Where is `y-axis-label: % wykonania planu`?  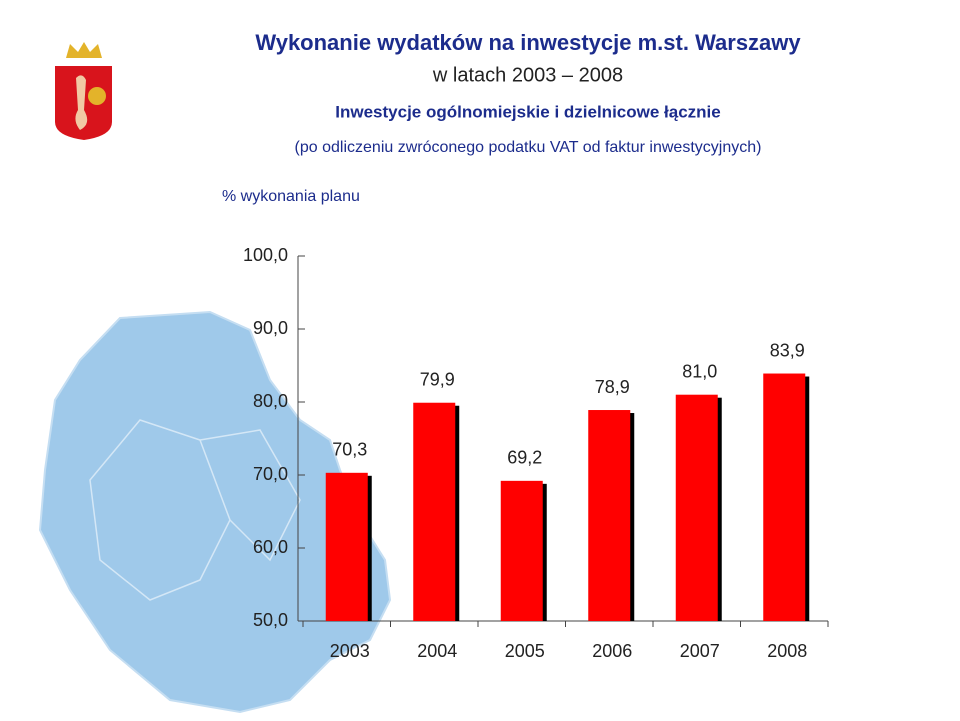
y-axis-label: % wykonania planu is located at coordinates (291, 196).